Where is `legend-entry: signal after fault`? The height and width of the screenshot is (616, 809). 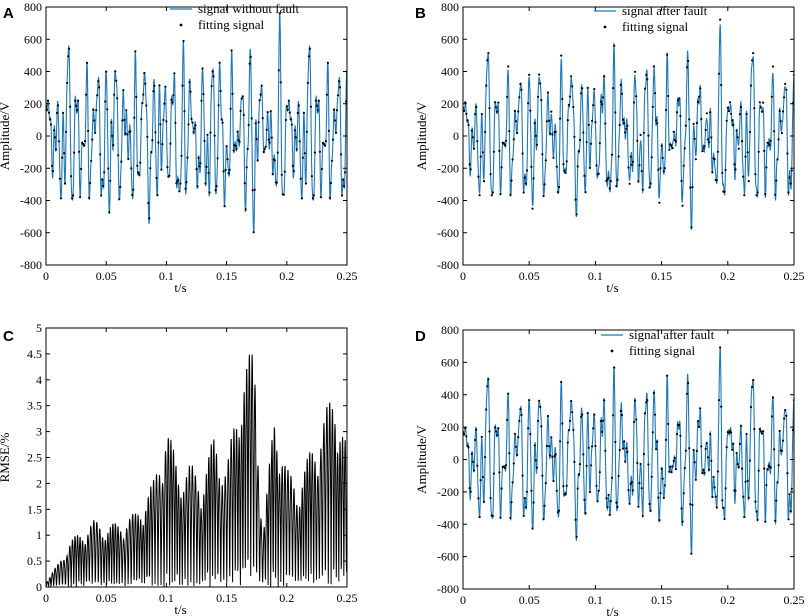 legend-entry: signal after fault is located at coordinates (672, 334).